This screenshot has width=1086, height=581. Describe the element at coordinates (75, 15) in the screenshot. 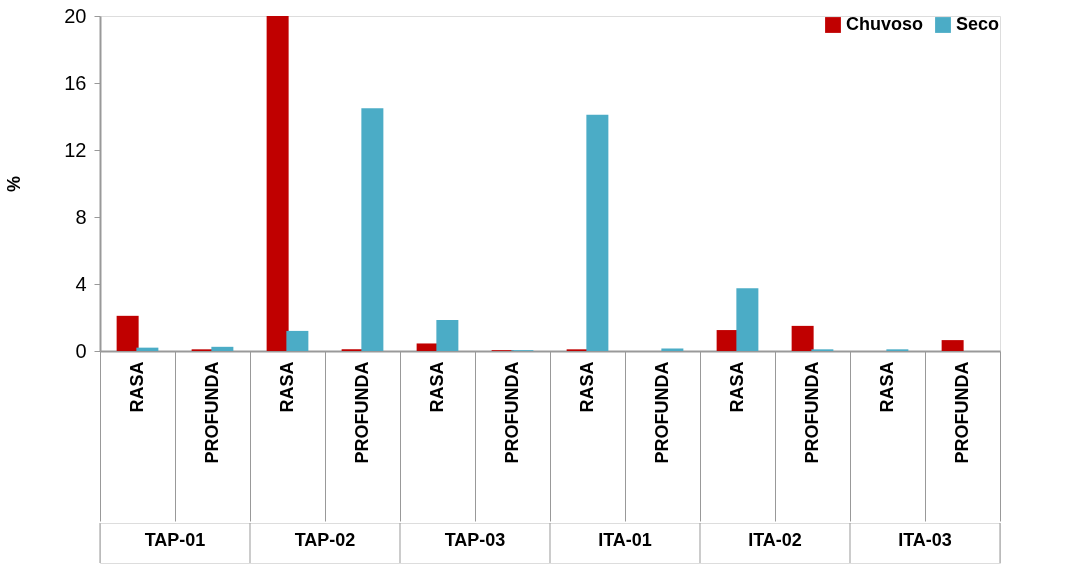

I see `y-tick-label: 20` at that location.